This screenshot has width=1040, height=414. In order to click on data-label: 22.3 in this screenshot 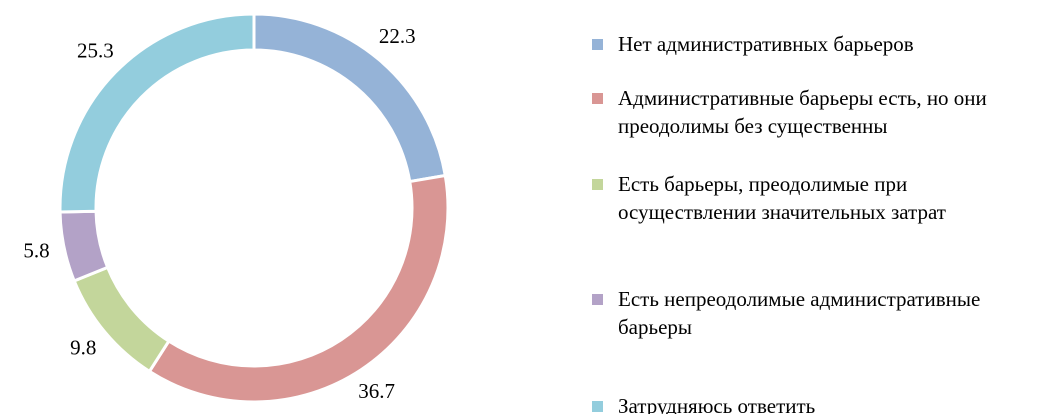, I will do `click(397, 36)`.